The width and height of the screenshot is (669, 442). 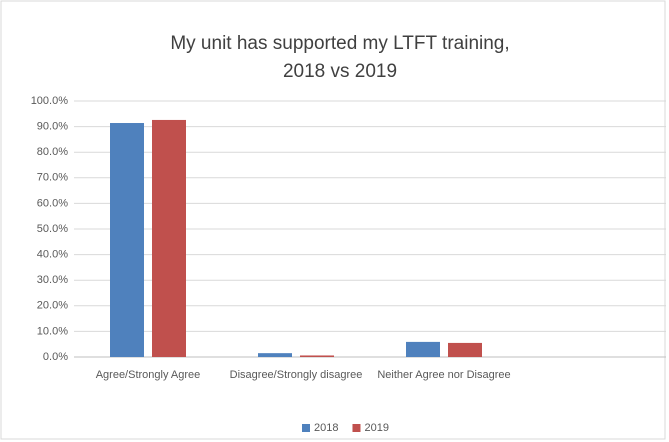 I want to click on y-tick-label: 60.0%, so click(x=52, y=203).